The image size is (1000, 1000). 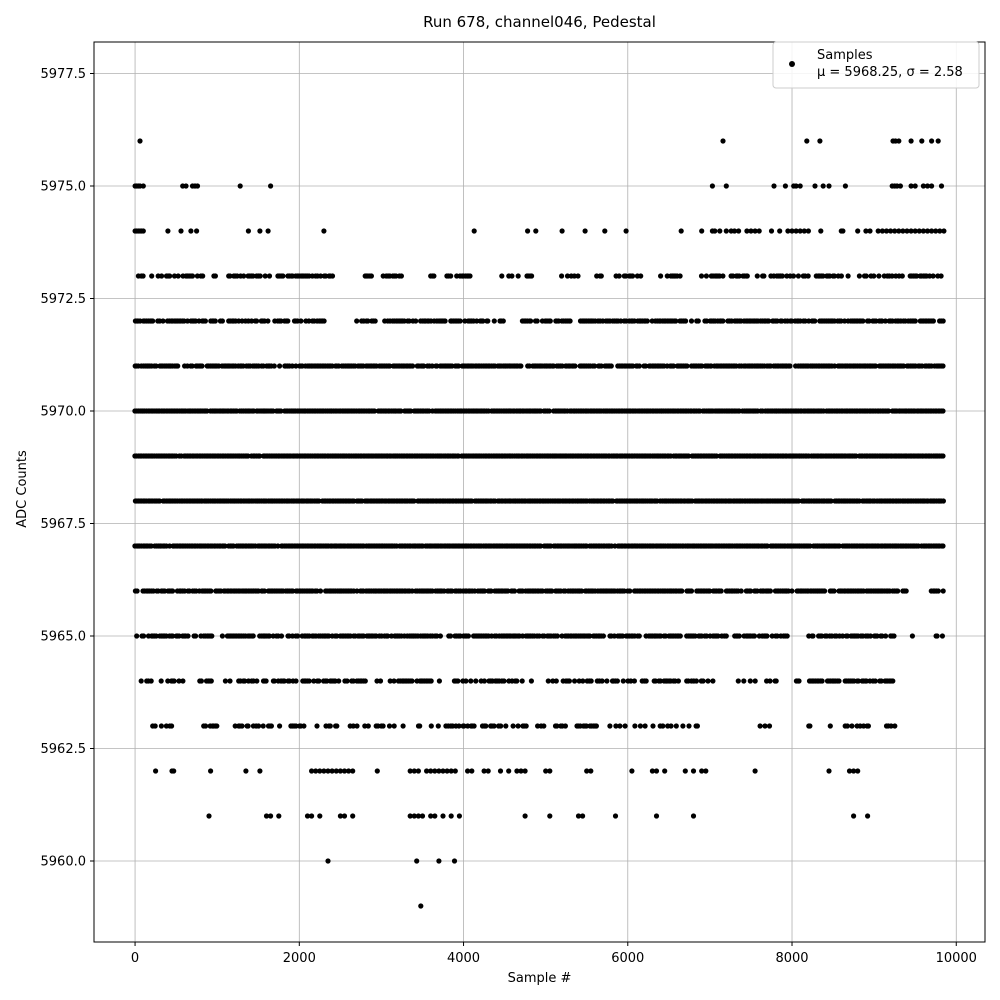 I want to click on y-tick-label: 5970.0, so click(x=64, y=412).